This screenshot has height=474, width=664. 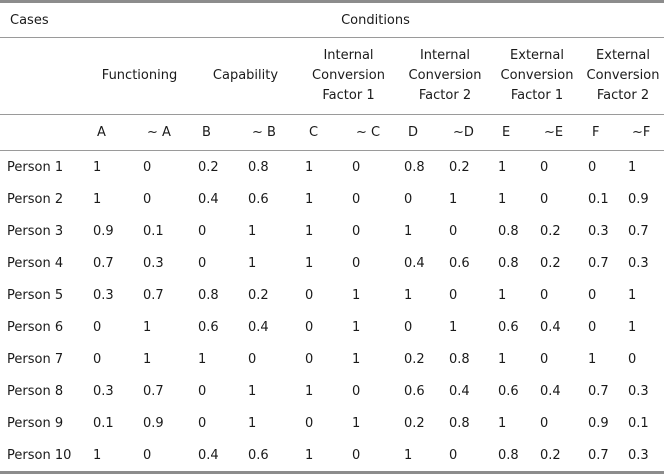 I want to click on conditions-header: Conditions, so click(x=375, y=19).